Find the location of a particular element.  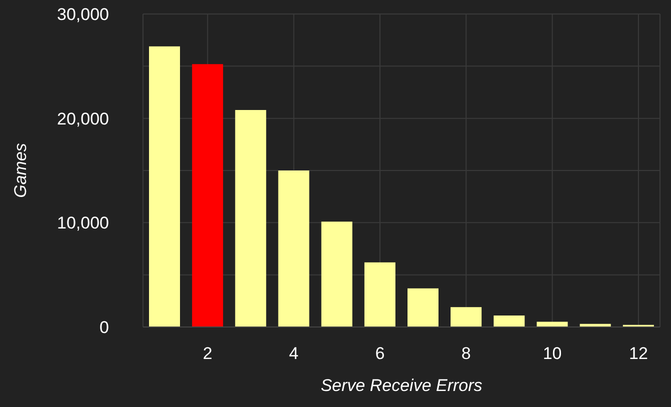

x-tick-label: 6 is located at coordinates (380, 354).